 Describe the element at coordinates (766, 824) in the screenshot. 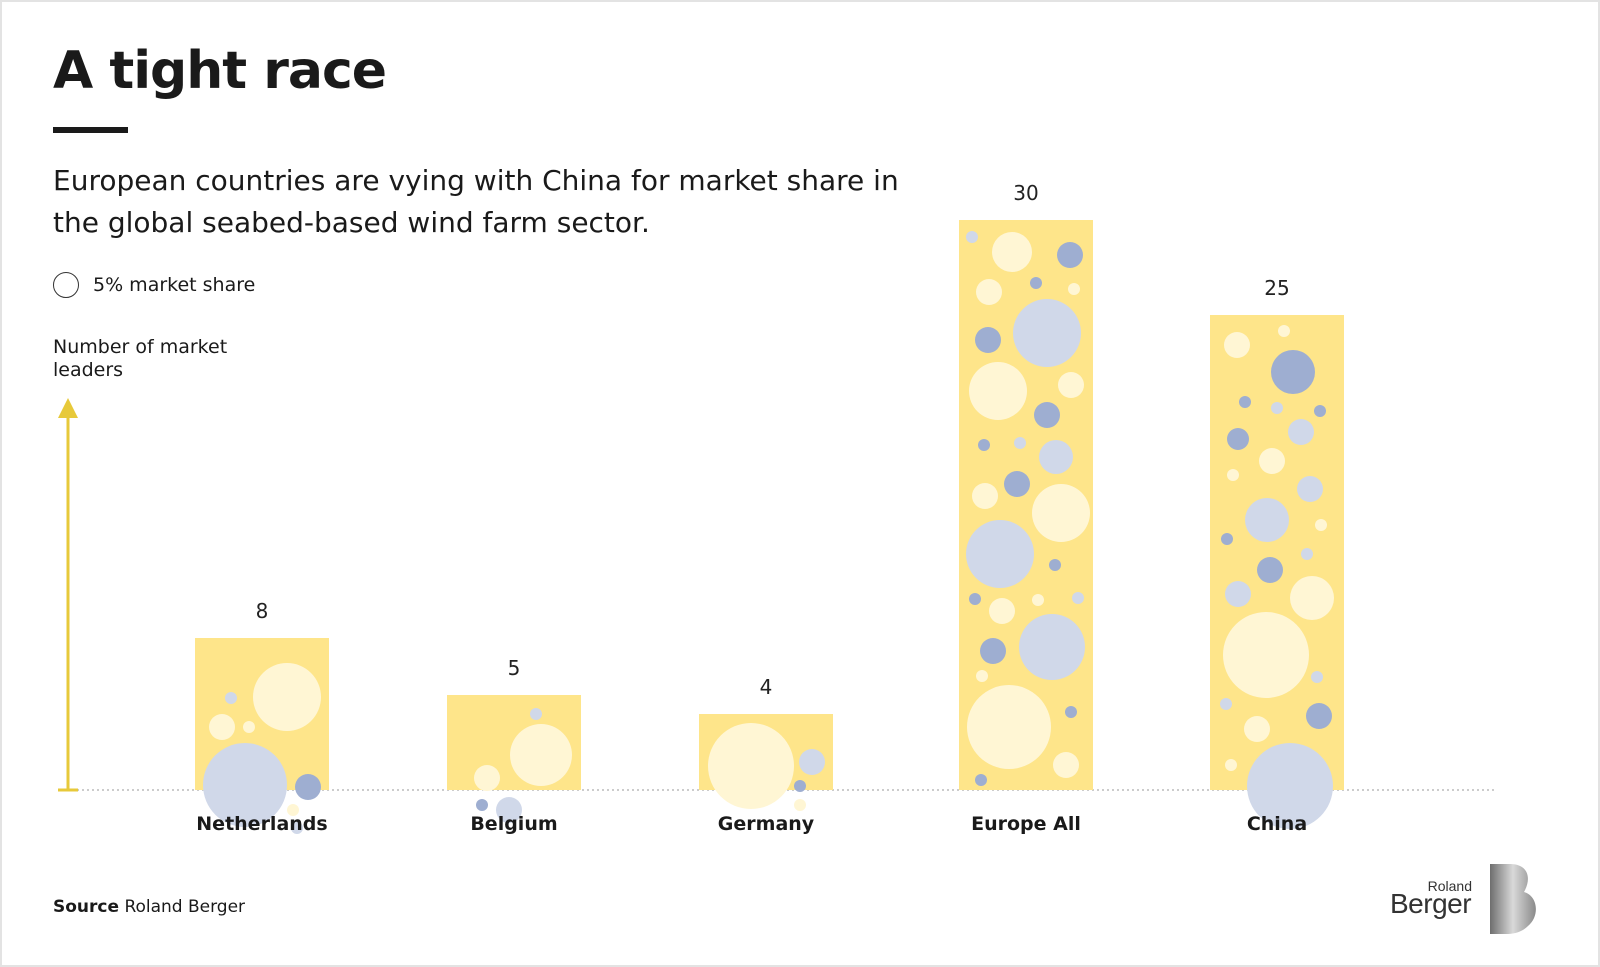

I see `category-label: Germany` at that location.